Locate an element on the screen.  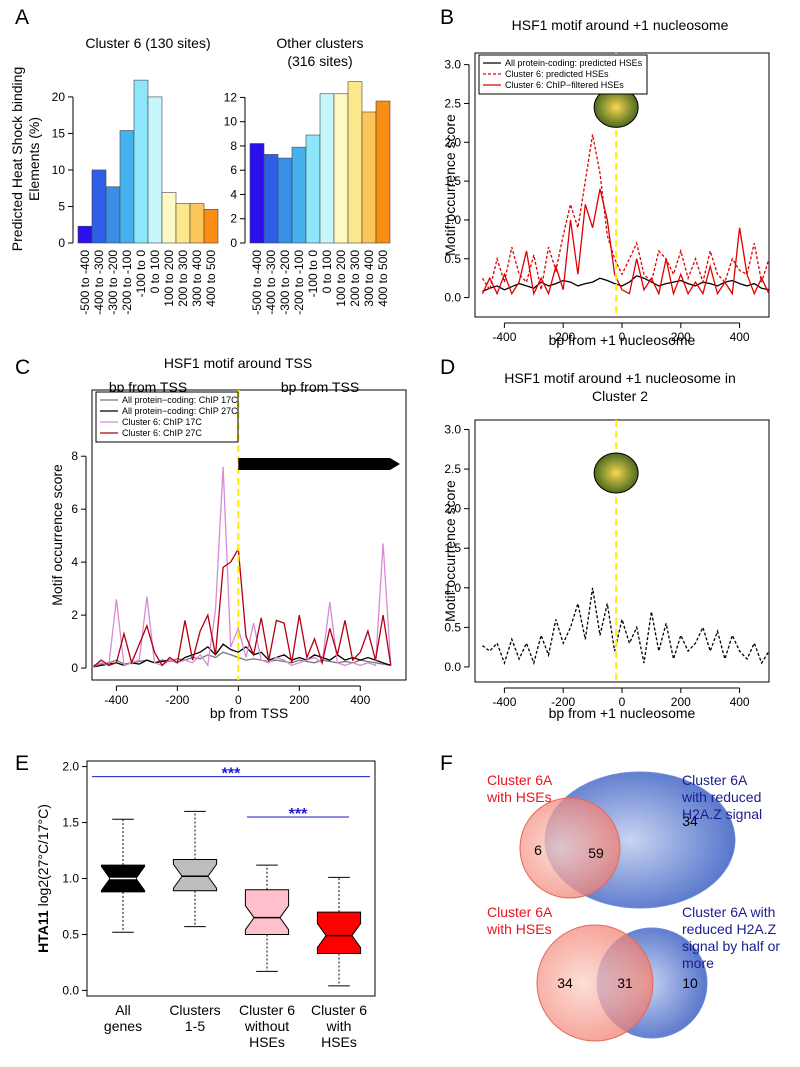
x-tick-label: -100 to 0 is located at coordinates (313, 274).